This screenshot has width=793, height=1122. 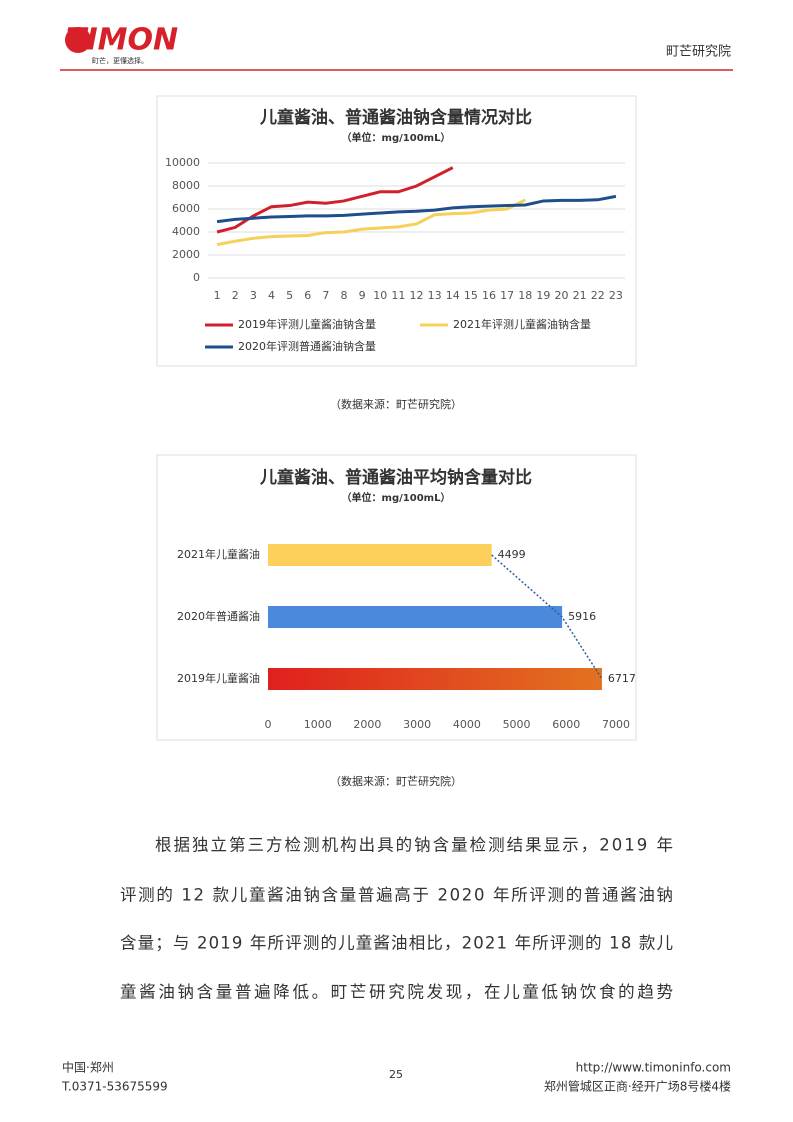 I want to click on x-tick-label: 20, so click(x=562, y=295).